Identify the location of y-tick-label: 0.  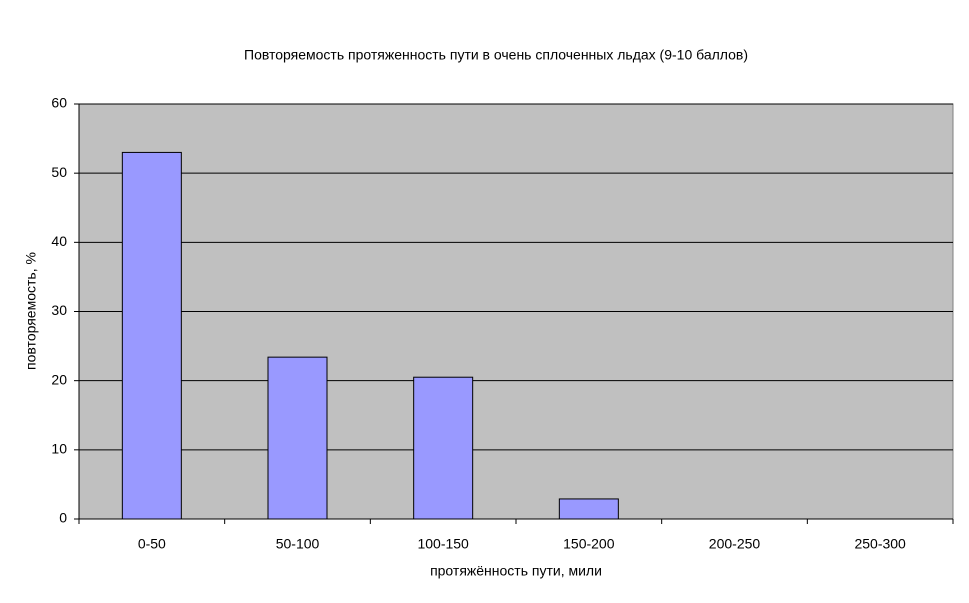
(63, 518).